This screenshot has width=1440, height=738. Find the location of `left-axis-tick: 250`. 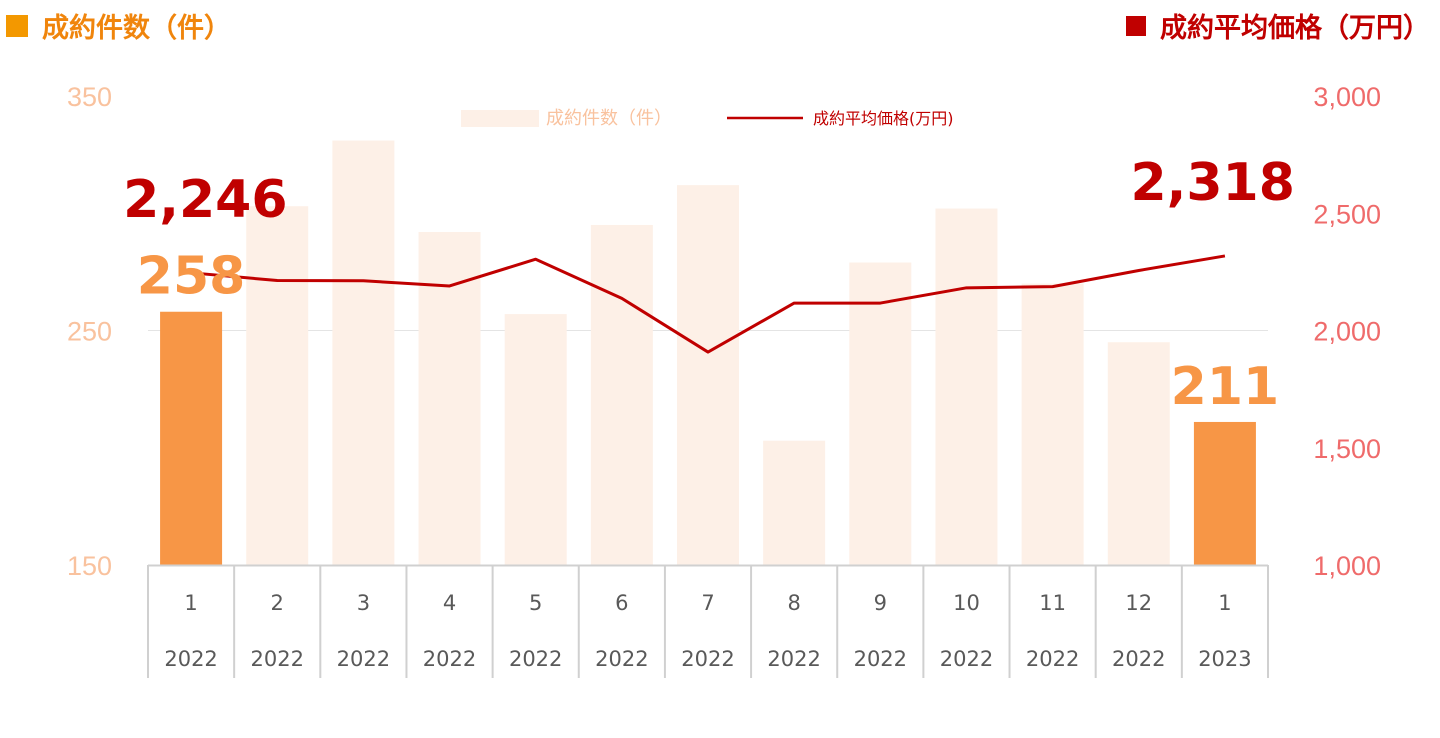

left-axis-tick: 250 is located at coordinates (89, 332).